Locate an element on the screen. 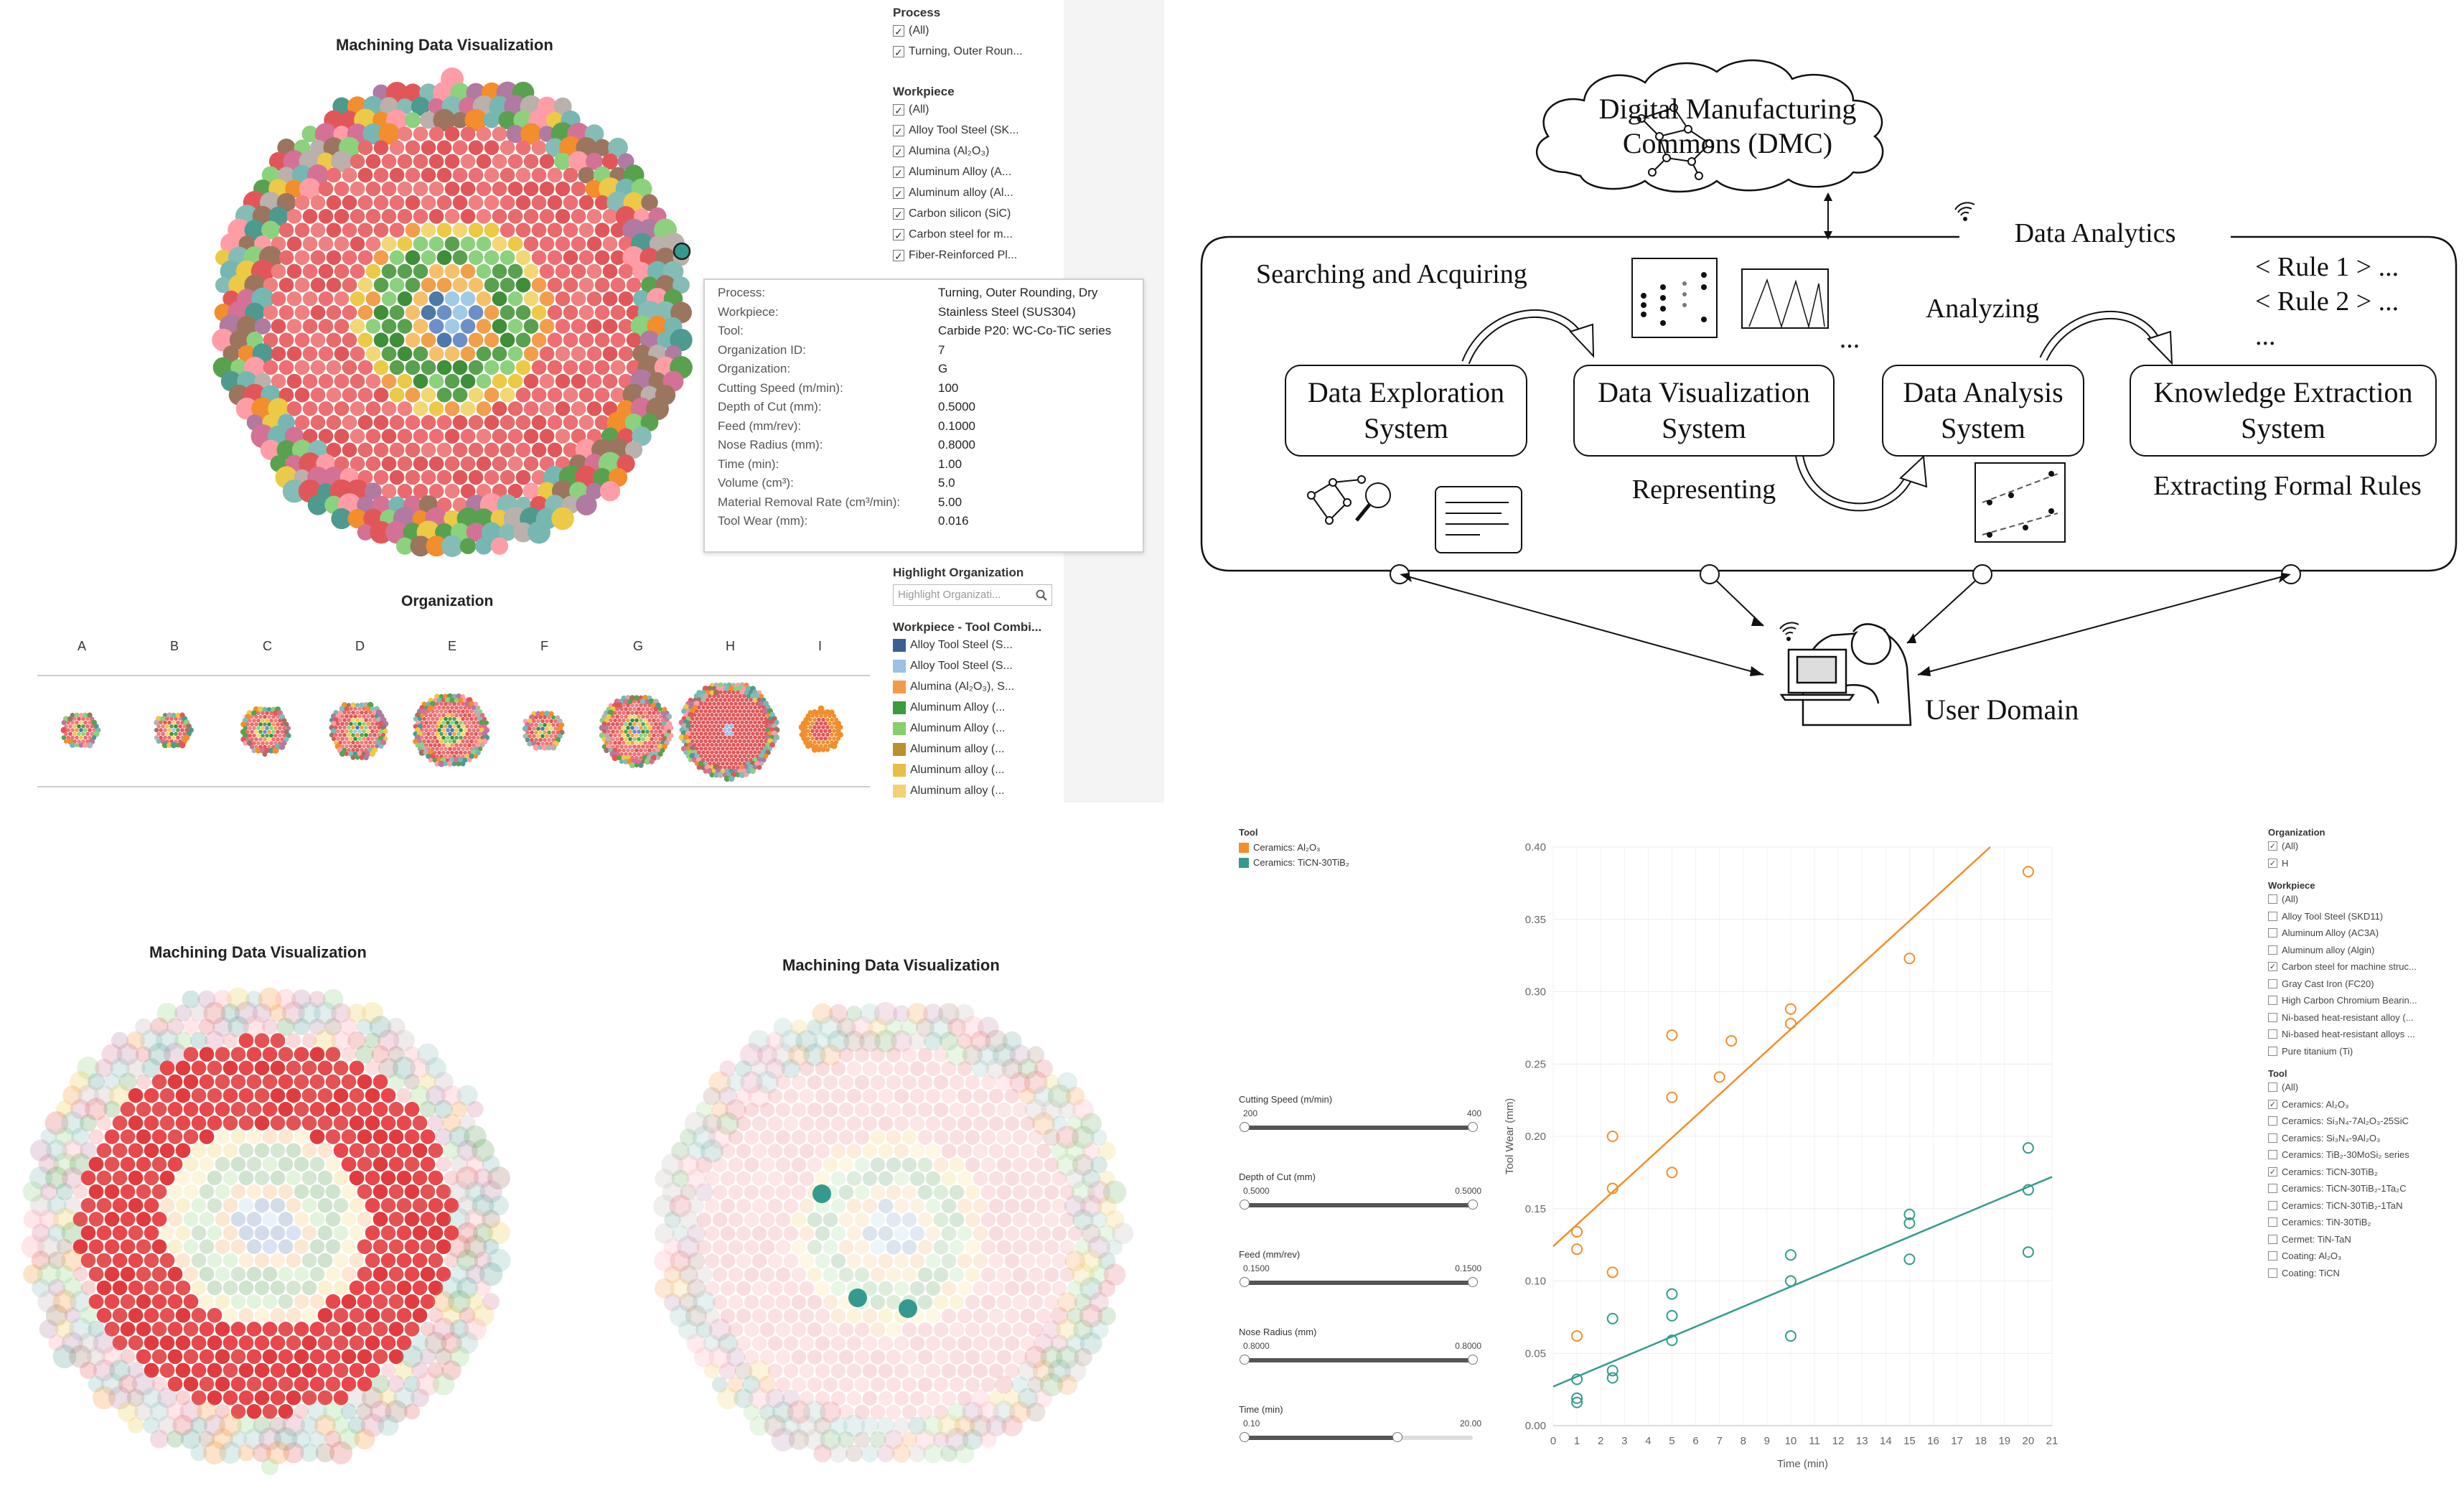  tool-legend-item: Ceramics: TiCN-30TiB₂ is located at coordinates (1294, 862).